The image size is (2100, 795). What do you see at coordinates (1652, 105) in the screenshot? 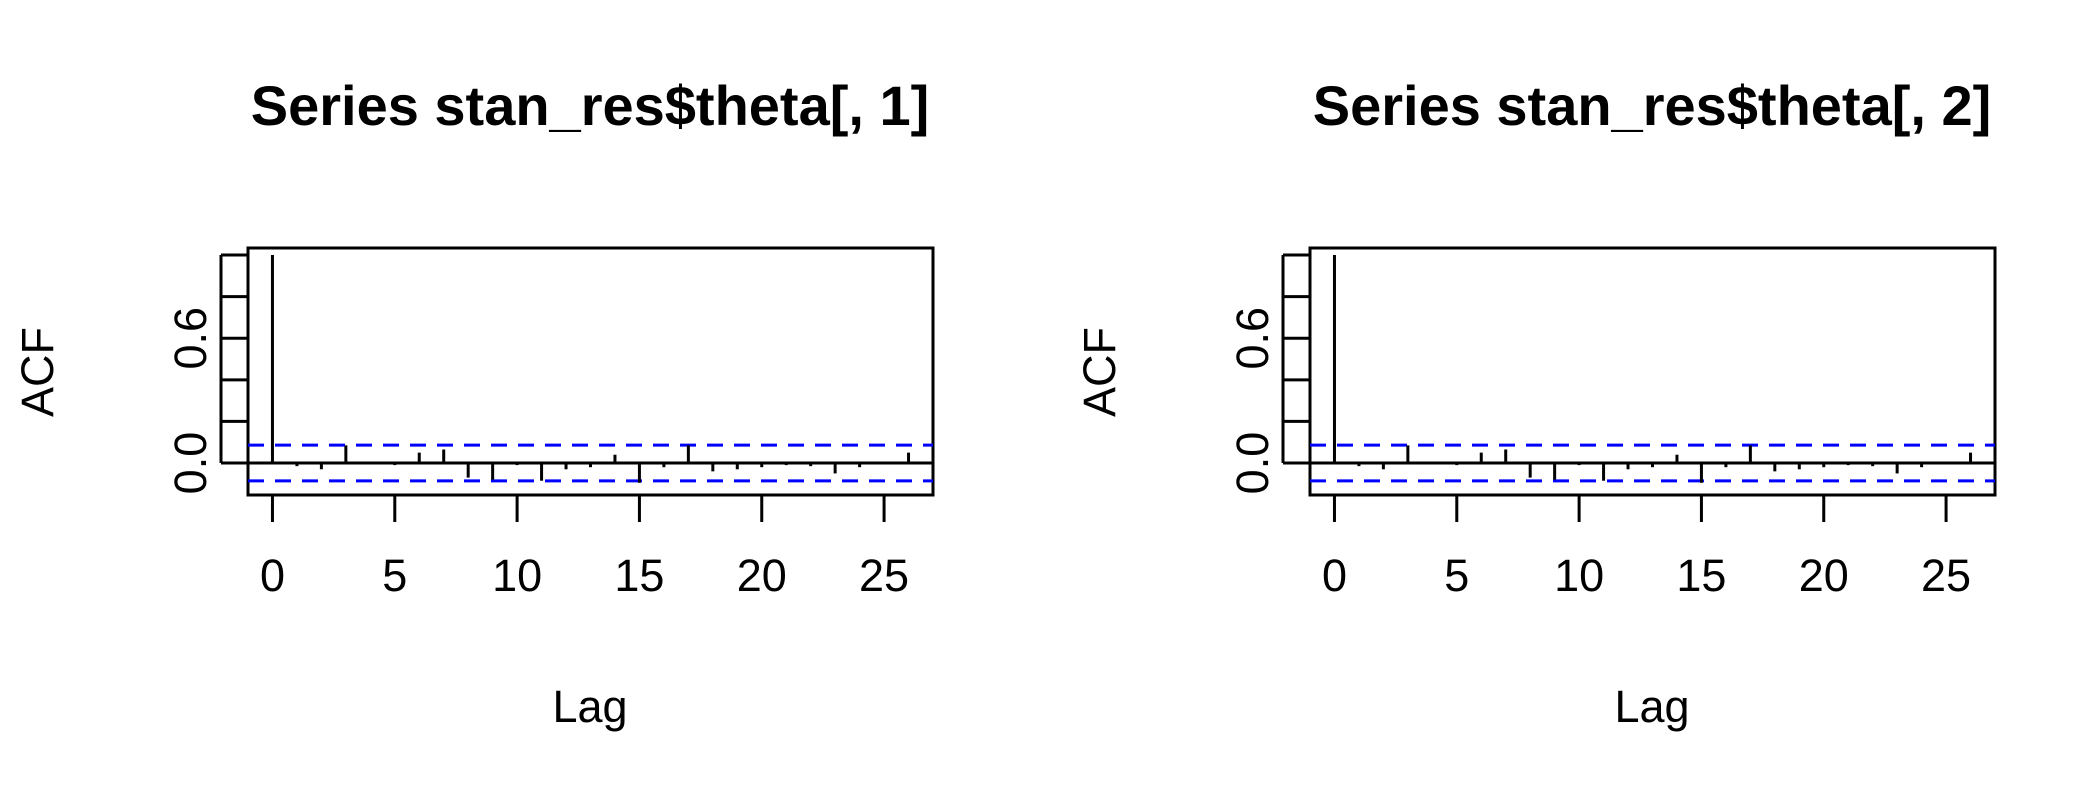
I see `chart-title: Series stan_res$theta[, 2]` at bounding box center [1652, 105].